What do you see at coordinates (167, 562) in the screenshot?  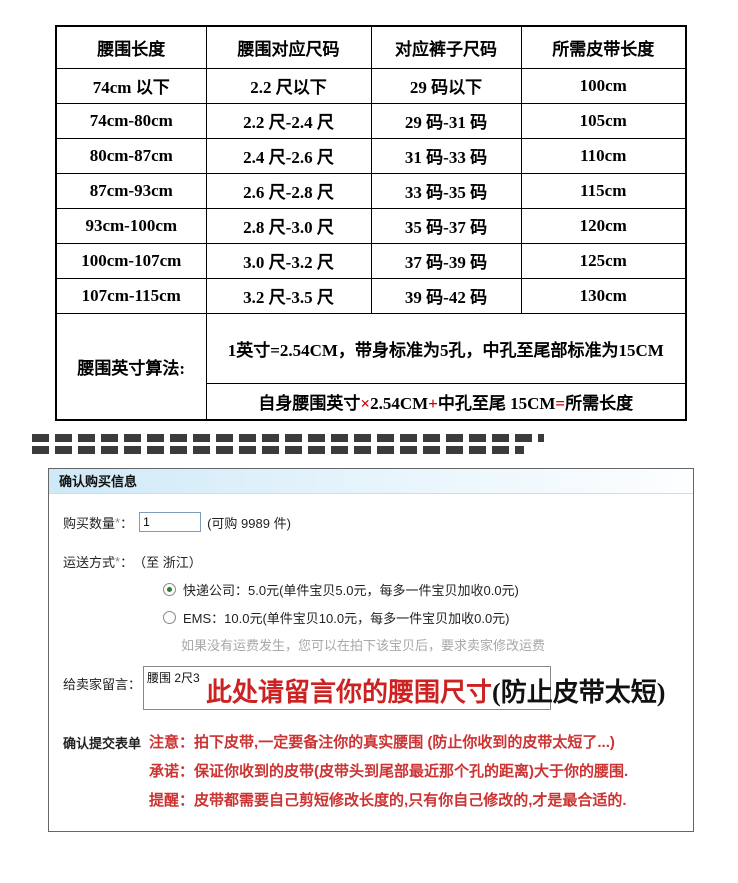 I see `shipping-destination: （至 浙江）` at bounding box center [167, 562].